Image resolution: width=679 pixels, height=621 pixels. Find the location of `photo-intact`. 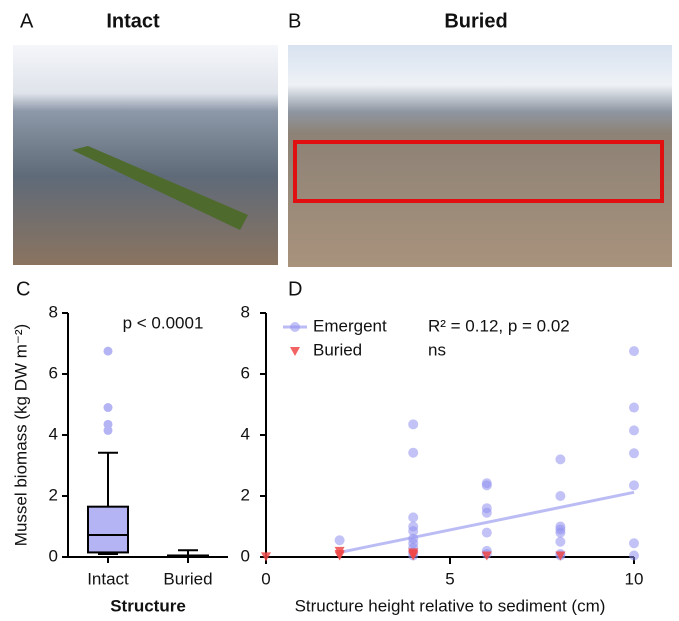

photo-intact is located at coordinates (145, 155).